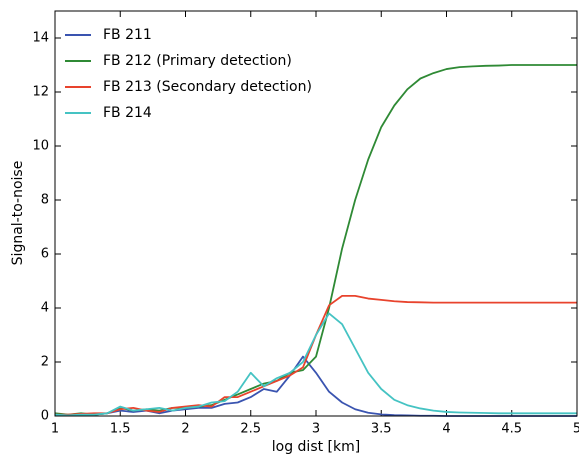  Describe the element at coordinates (40, 146) in the screenshot. I see `y-tick-label: 10` at that location.